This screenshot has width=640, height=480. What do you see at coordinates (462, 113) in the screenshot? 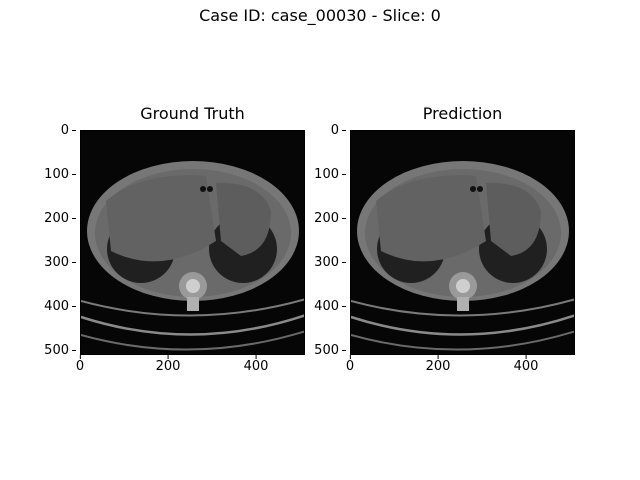
I see `prediction-title: Prediction` at bounding box center [462, 113].